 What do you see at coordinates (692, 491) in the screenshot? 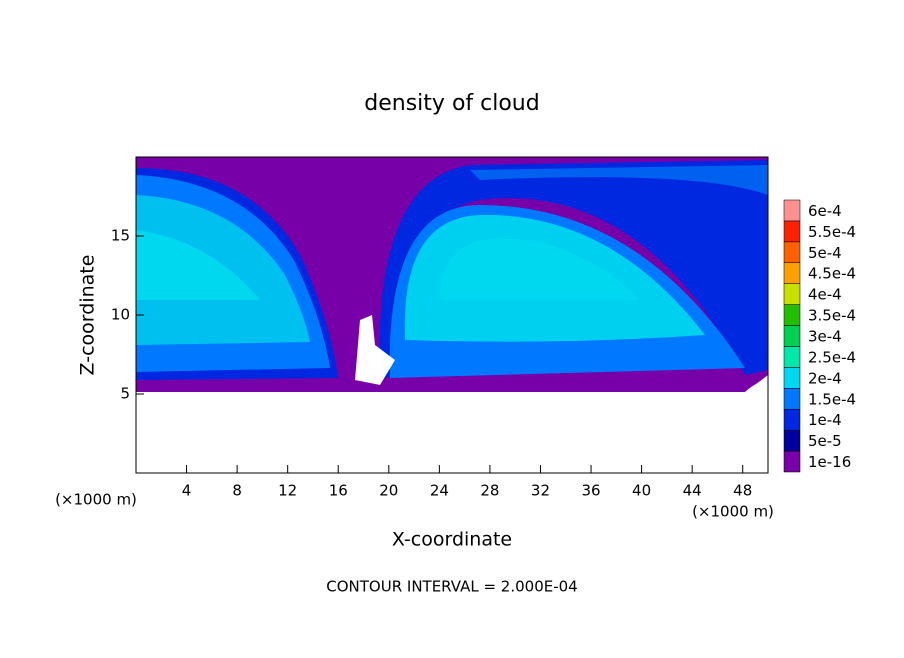
I see `x-tick-label: 44` at bounding box center [692, 491].